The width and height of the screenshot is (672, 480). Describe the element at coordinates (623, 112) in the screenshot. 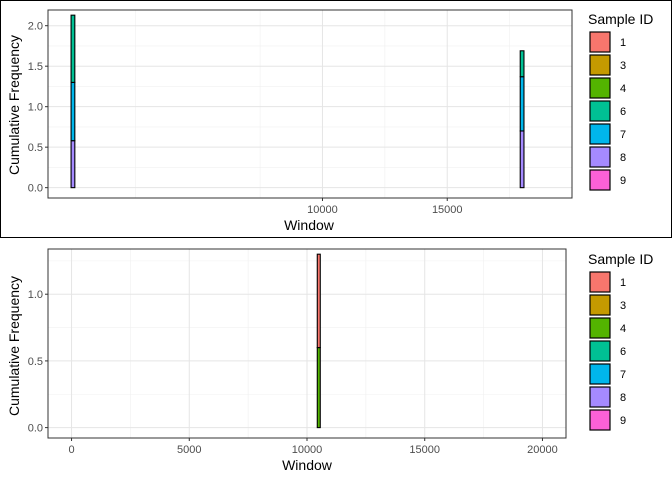

I see `top-chart-legend-label-6: 6` at that location.